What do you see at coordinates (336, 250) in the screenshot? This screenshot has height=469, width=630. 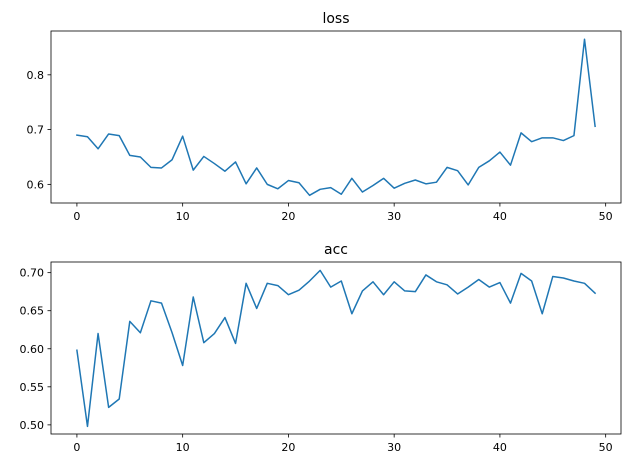 I see `acc-chart-title: acc` at bounding box center [336, 250].